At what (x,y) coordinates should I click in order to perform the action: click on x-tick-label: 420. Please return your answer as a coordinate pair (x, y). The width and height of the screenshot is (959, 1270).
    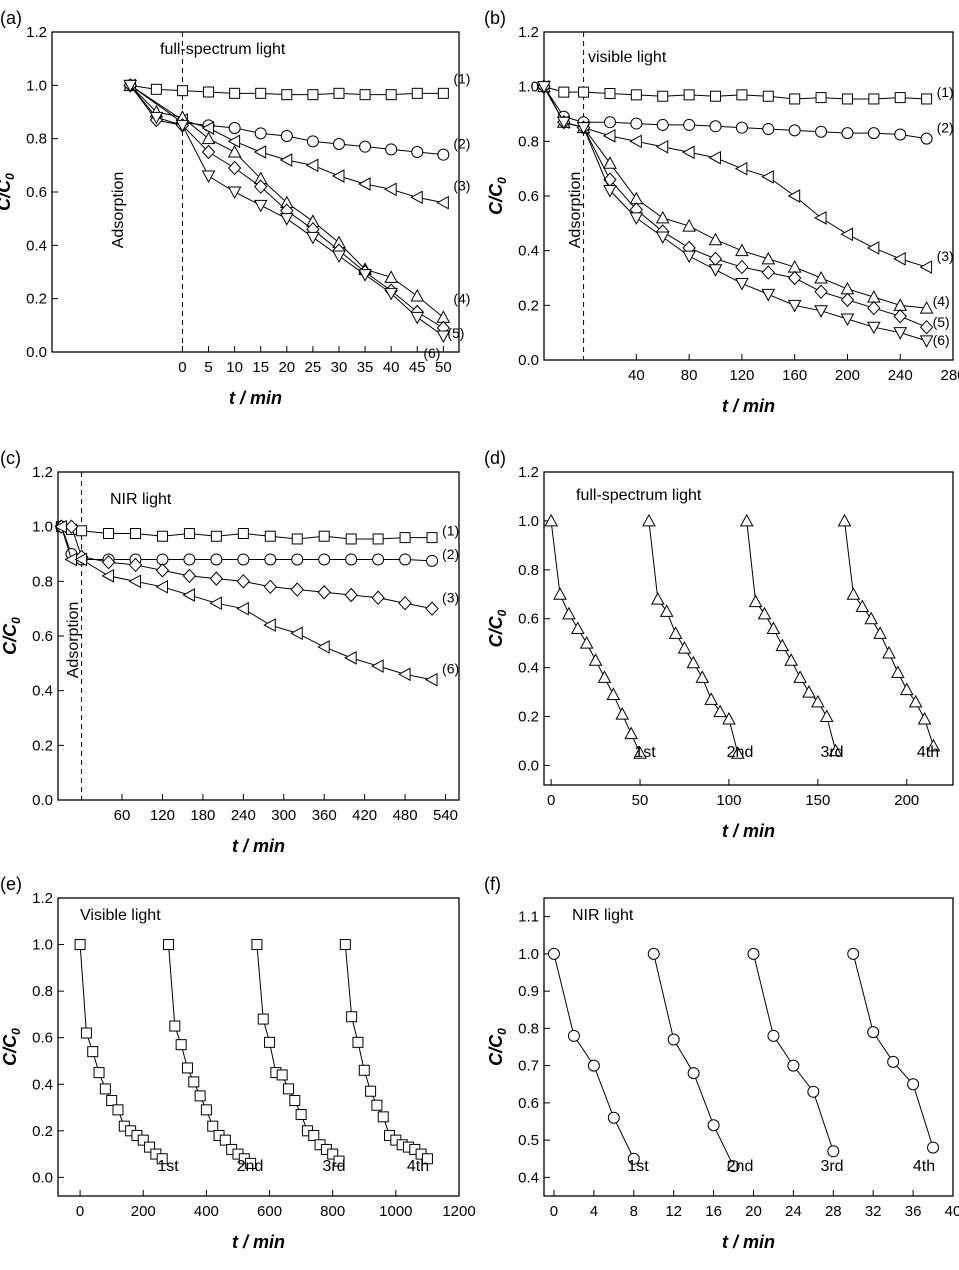
    Looking at the image, I should click on (364, 815).